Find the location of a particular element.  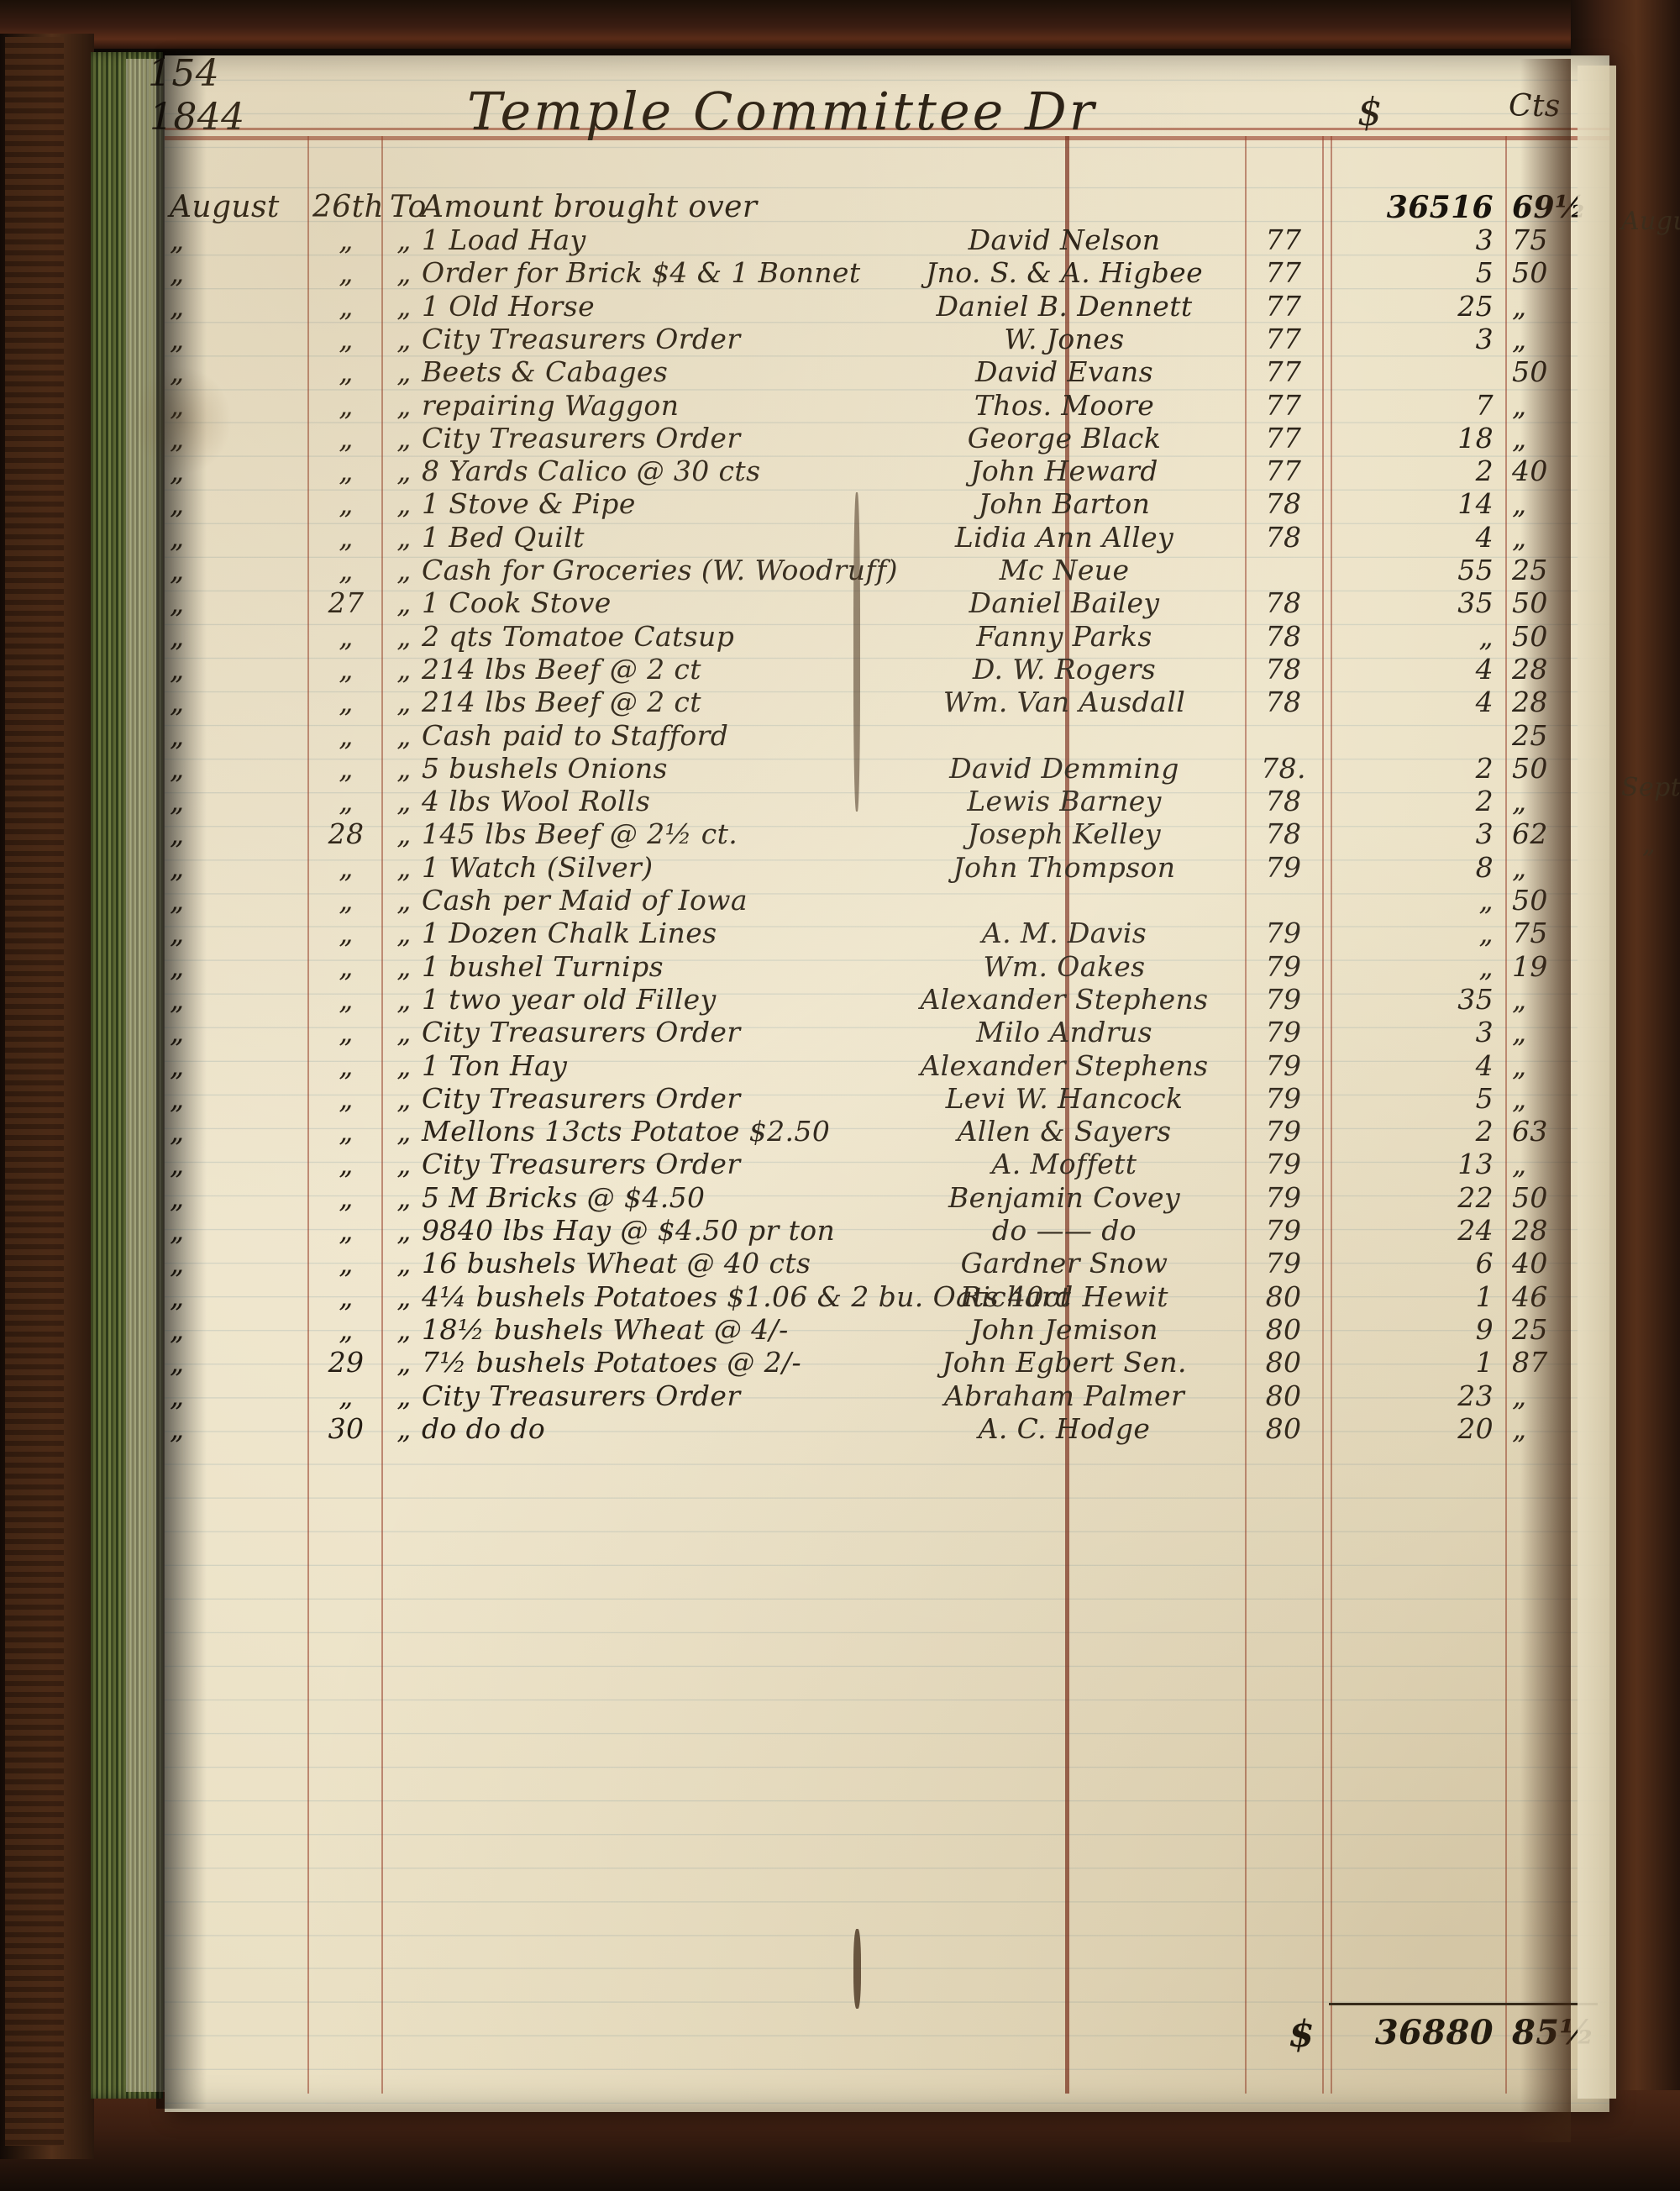

row-name: D. W. Rogers is located at coordinates (1064, 669).